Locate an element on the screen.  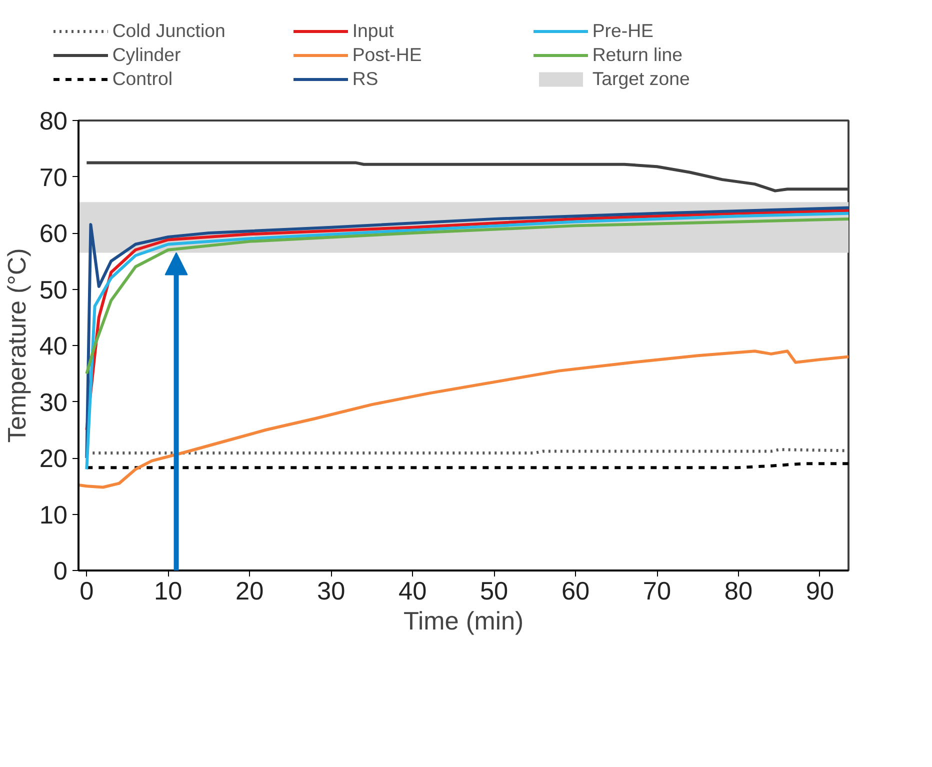
y-tick-label: 0 is located at coordinates (60, 572).